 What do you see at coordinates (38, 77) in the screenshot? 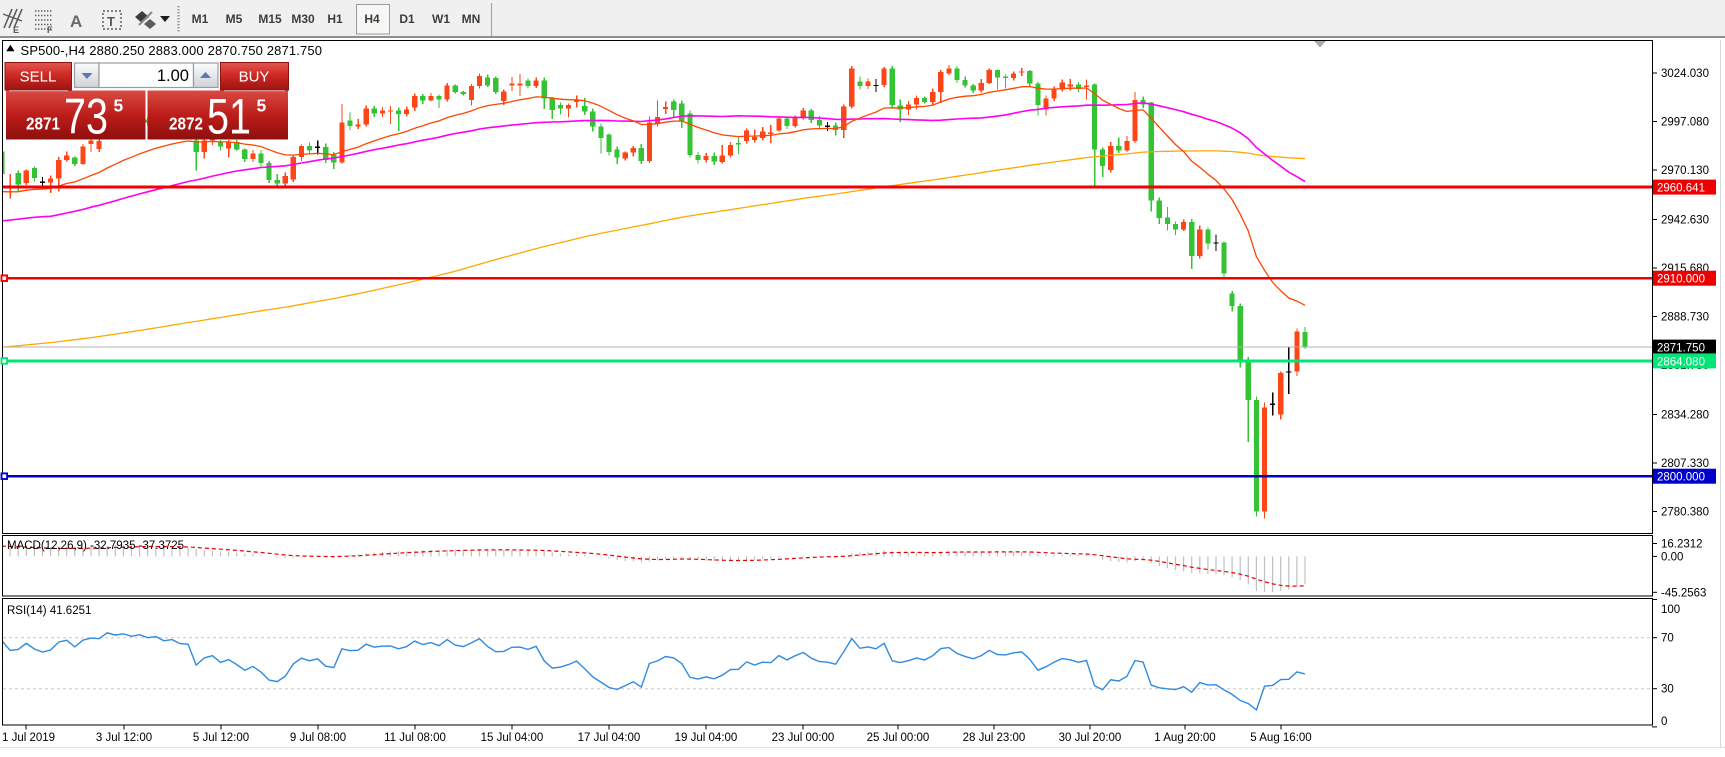
I see `svg-text: SELL` at bounding box center [38, 77].